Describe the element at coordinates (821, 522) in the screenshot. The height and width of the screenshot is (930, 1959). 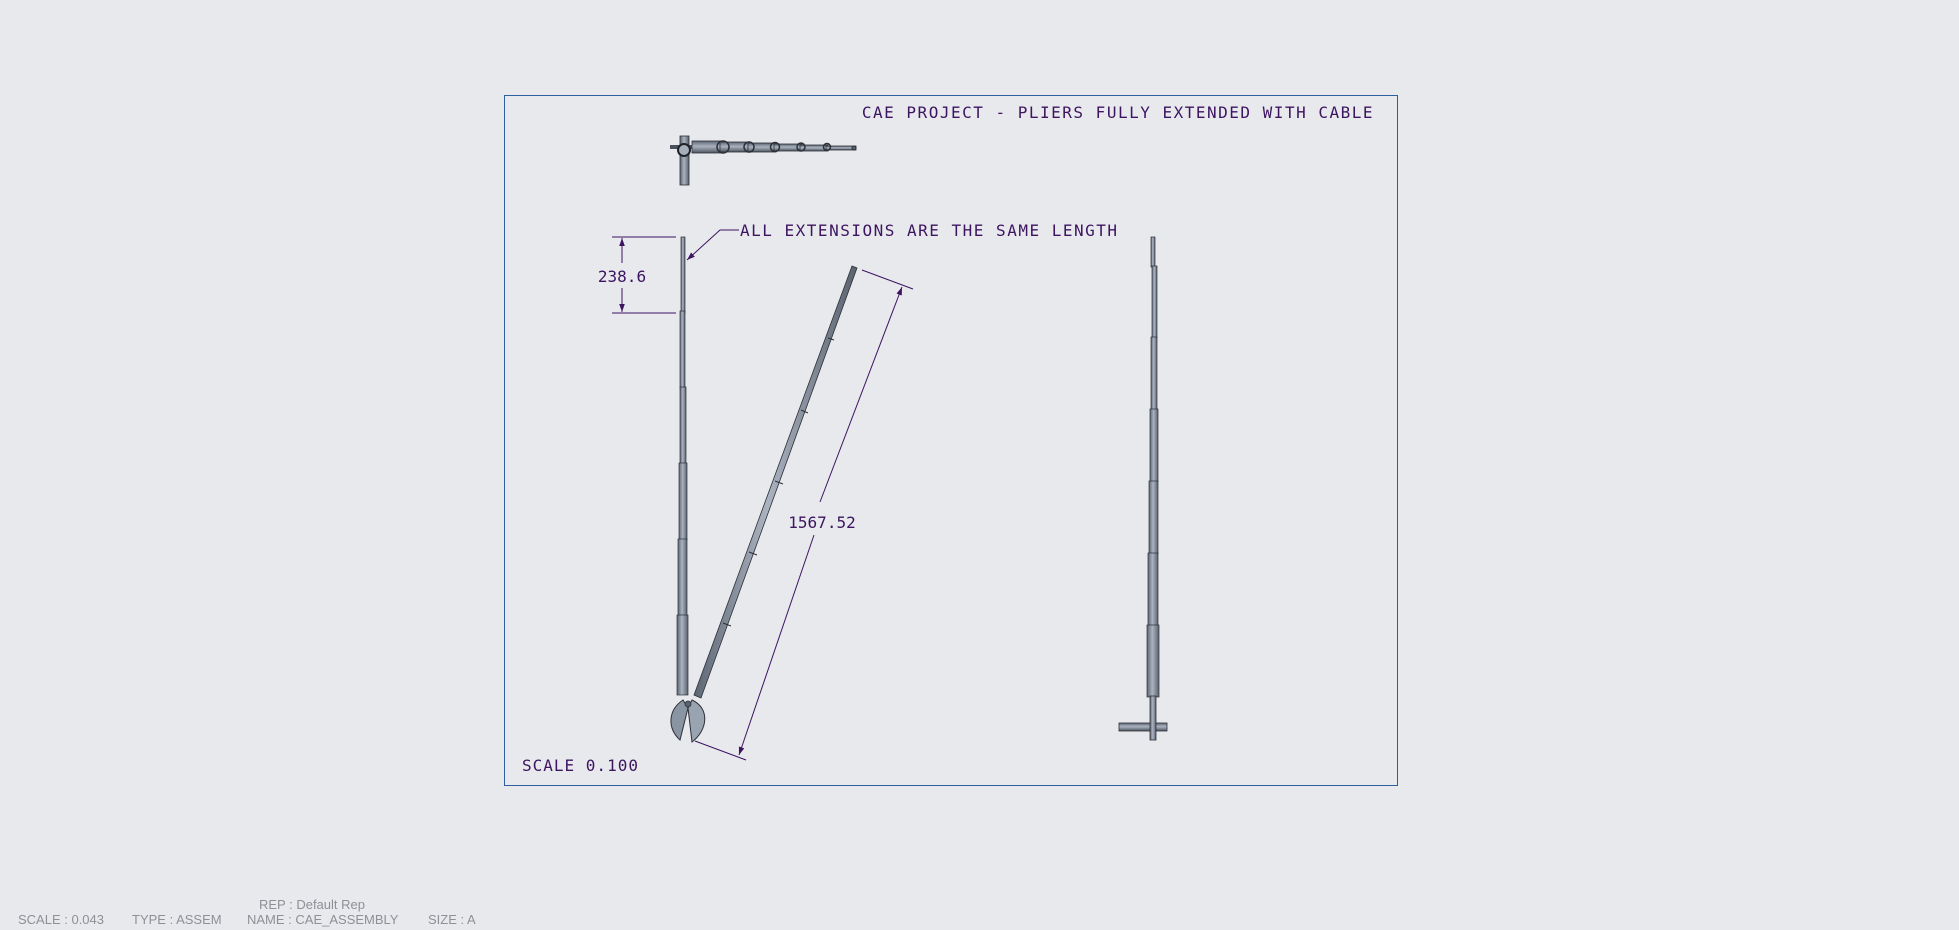
I see `dimension-overall-value: 1567.52` at that location.